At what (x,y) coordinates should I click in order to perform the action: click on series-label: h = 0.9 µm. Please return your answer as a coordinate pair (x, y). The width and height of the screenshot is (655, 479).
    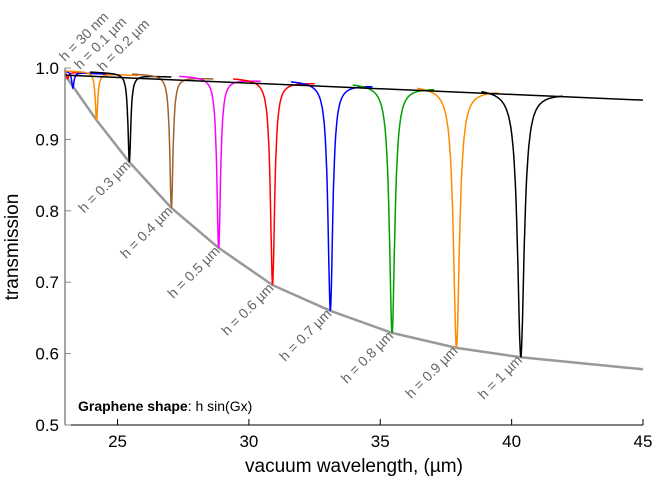
    Looking at the image, I should click on (431, 372).